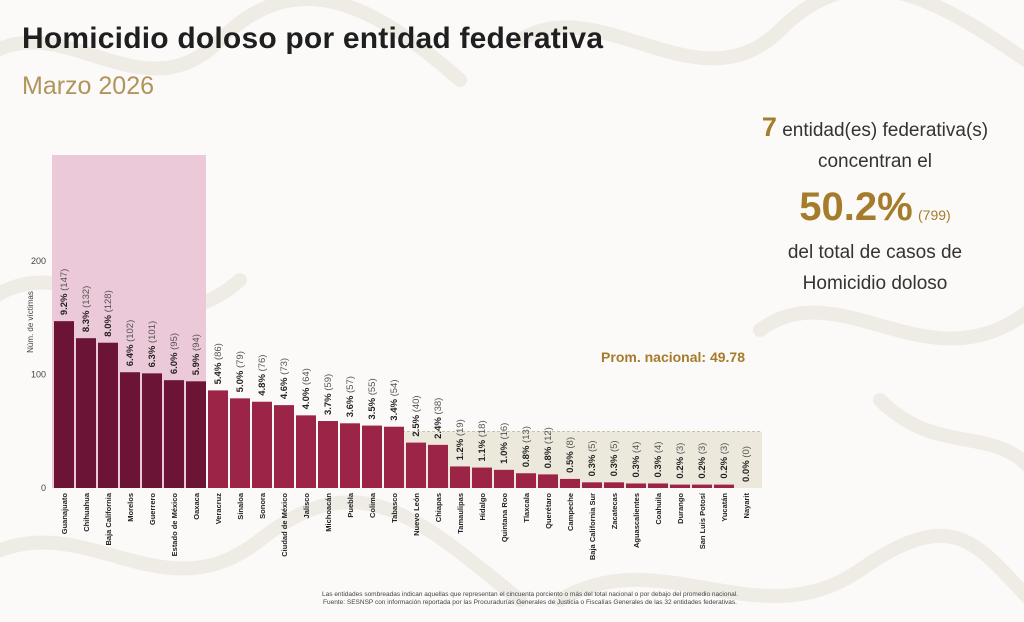 Image resolution: width=1024 pixels, height=622 pixels. What do you see at coordinates (328, 394) in the screenshot?
I see `bar-value-label: 3.7% (59)` at bounding box center [328, 394].